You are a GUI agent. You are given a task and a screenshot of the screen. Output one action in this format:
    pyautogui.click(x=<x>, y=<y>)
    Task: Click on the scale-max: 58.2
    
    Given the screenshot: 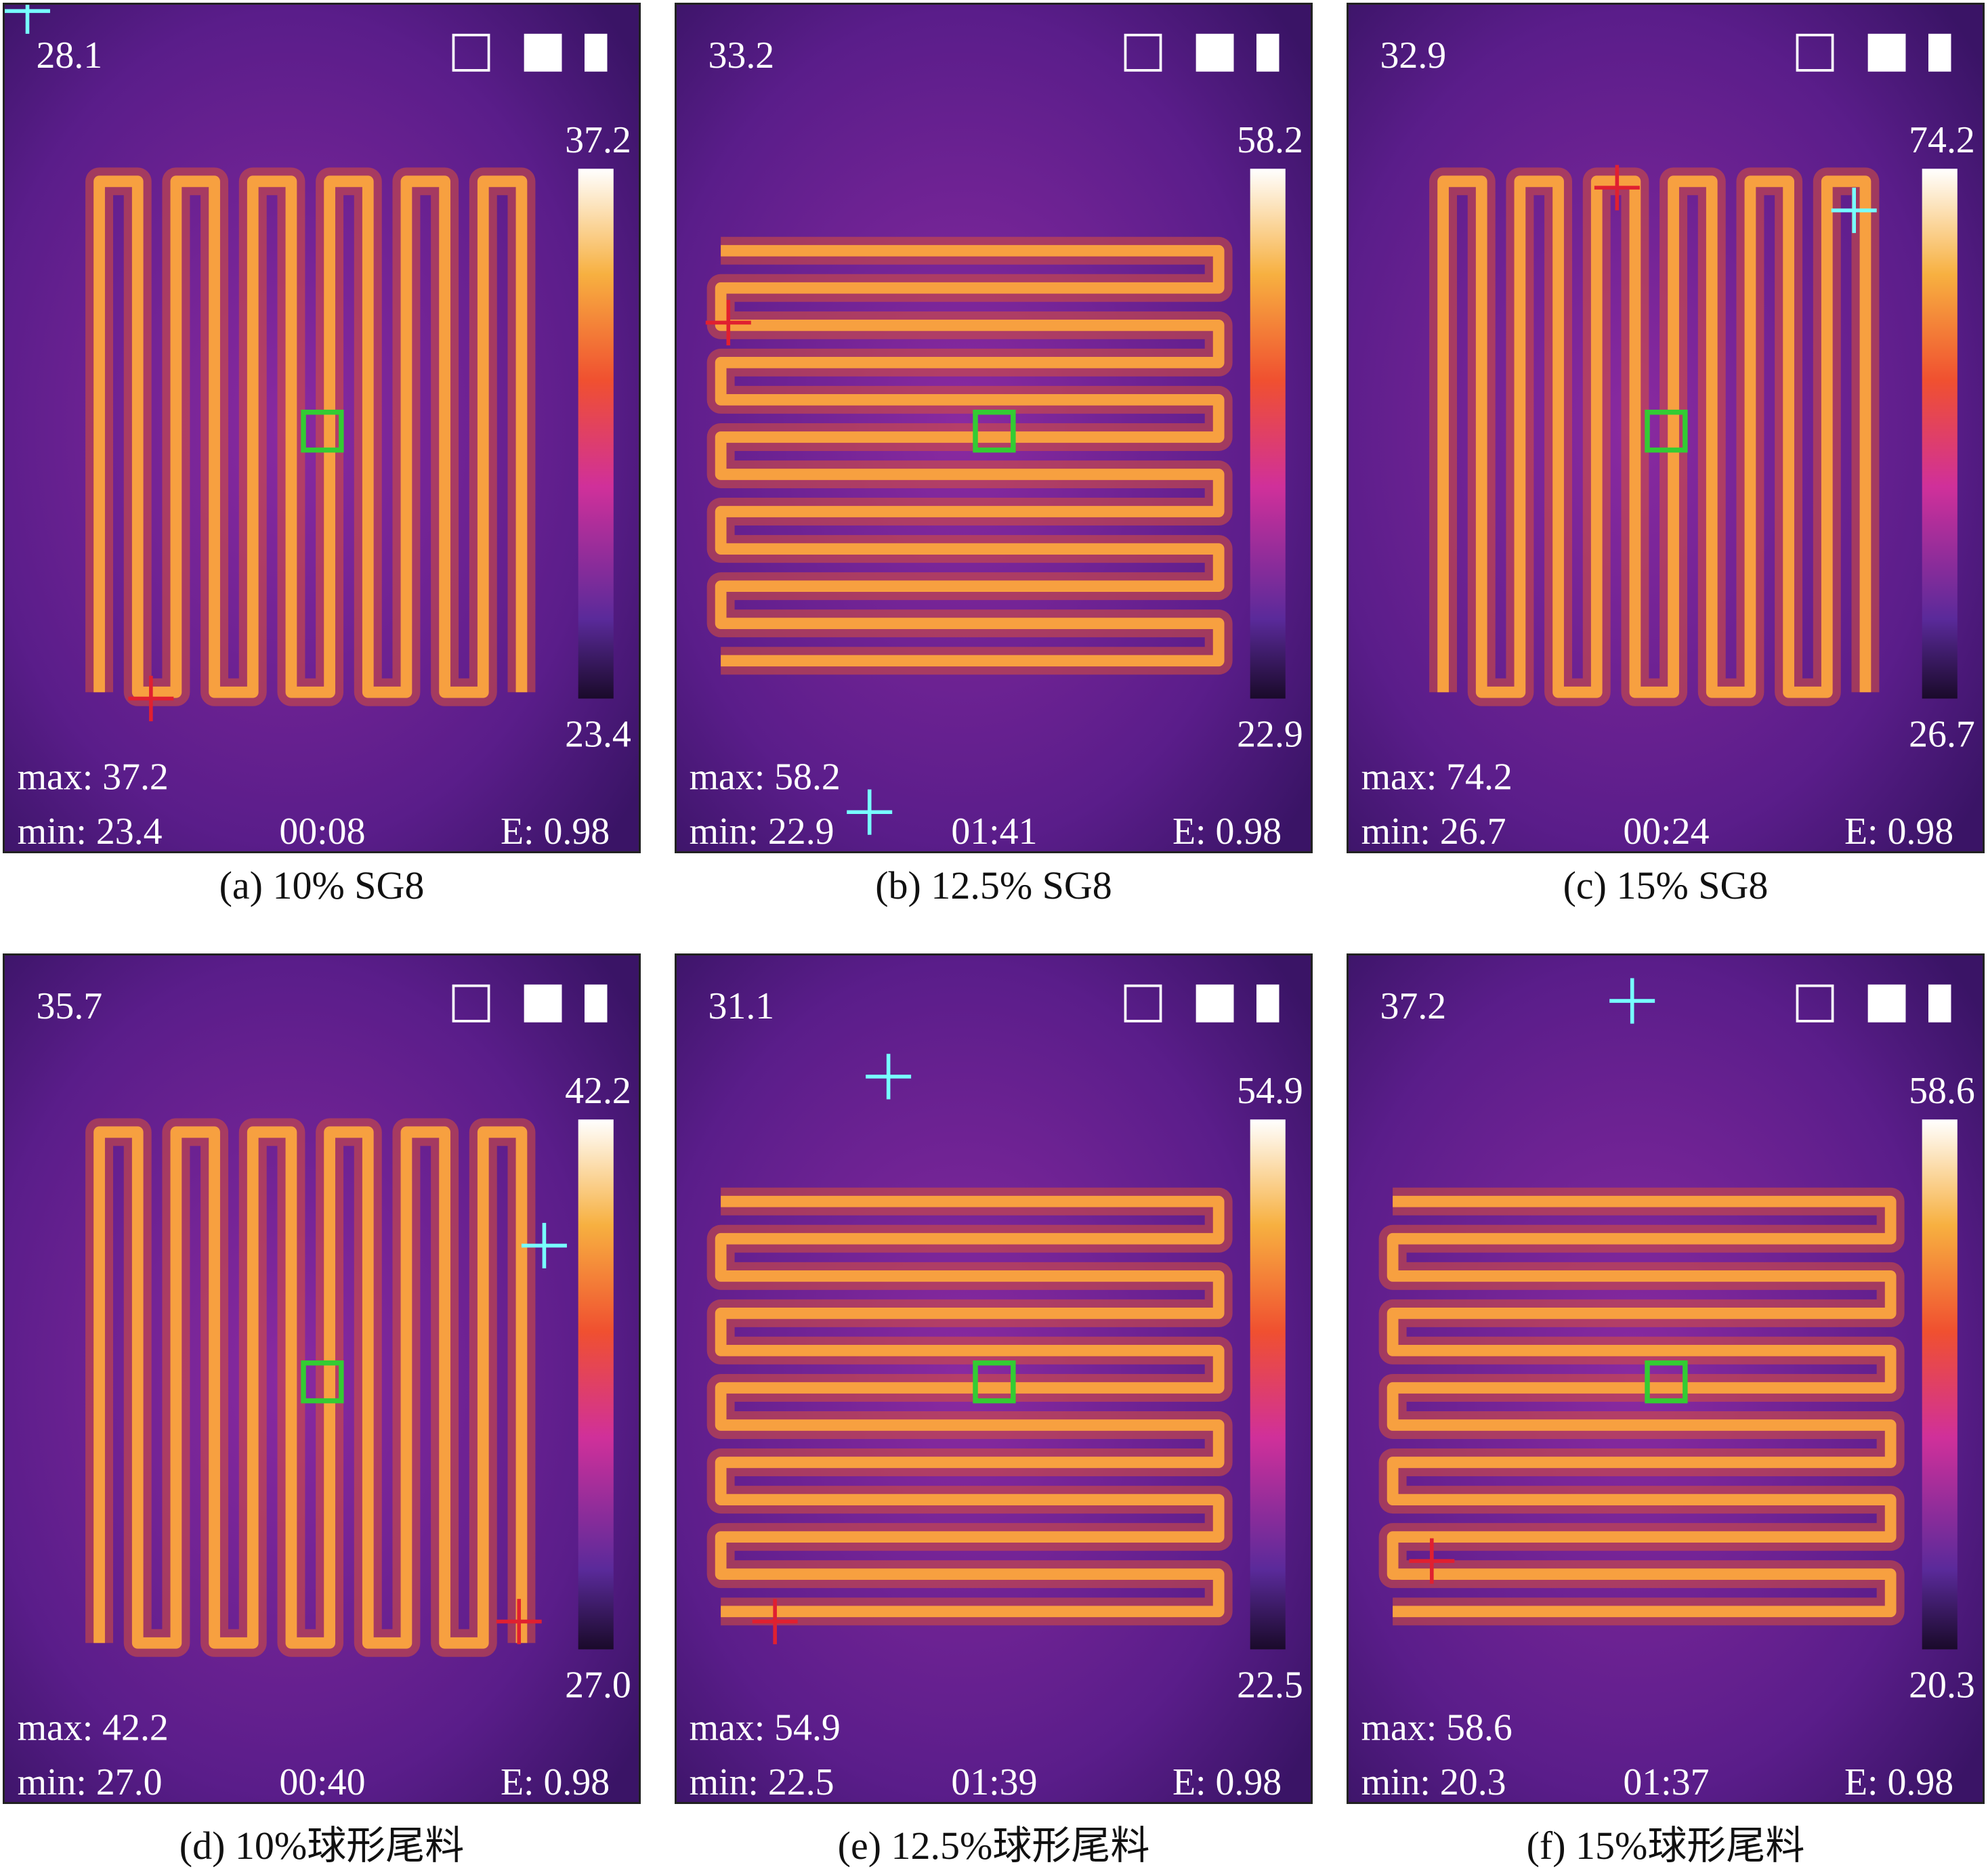 What is the action you would take?
    pyautogui.click(x=1270, y=140)
    